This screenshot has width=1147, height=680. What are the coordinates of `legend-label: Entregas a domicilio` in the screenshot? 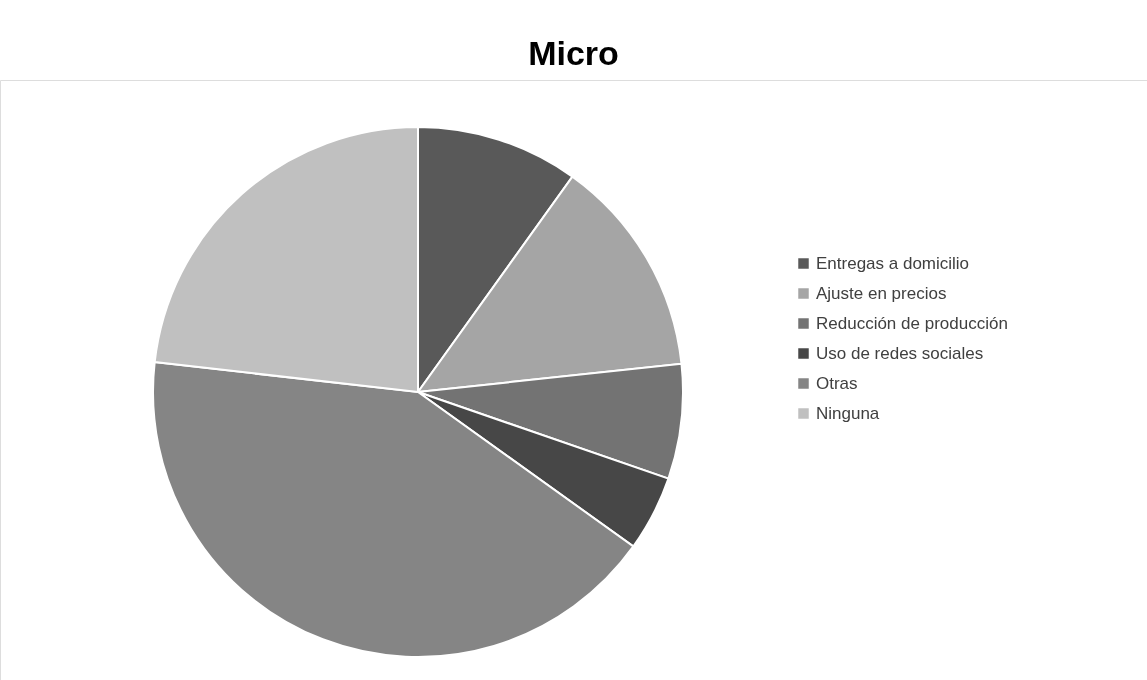 It's located at (893, 263).